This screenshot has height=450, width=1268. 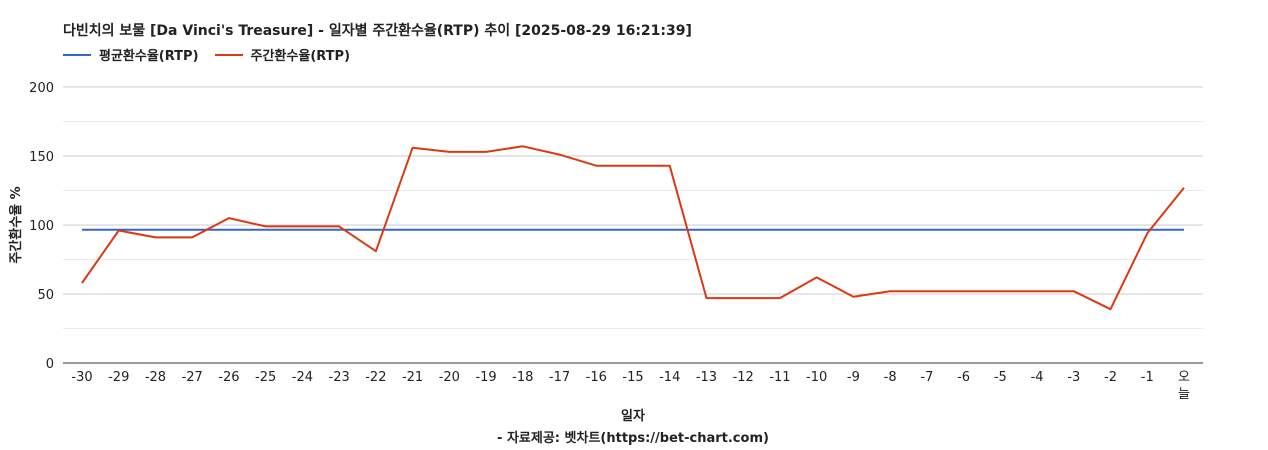 What do you see at coordinates (265, 377) in the screenshot?
I see `x-tick-label: -25` at bounding box center [265, 377].